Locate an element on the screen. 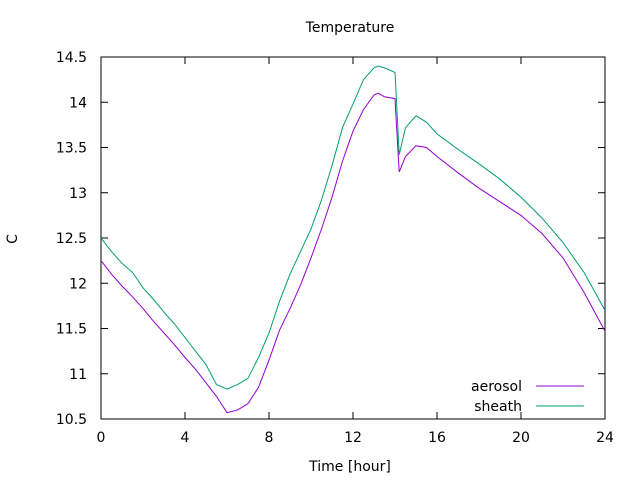  y-tick-label: 13.5 is located at coordinates (71, 149).